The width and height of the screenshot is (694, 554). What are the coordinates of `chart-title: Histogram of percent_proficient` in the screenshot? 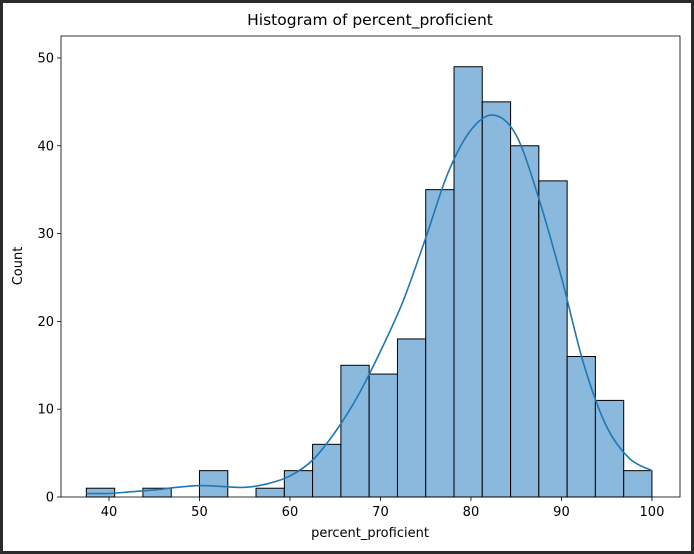 It's located at (370, 20).